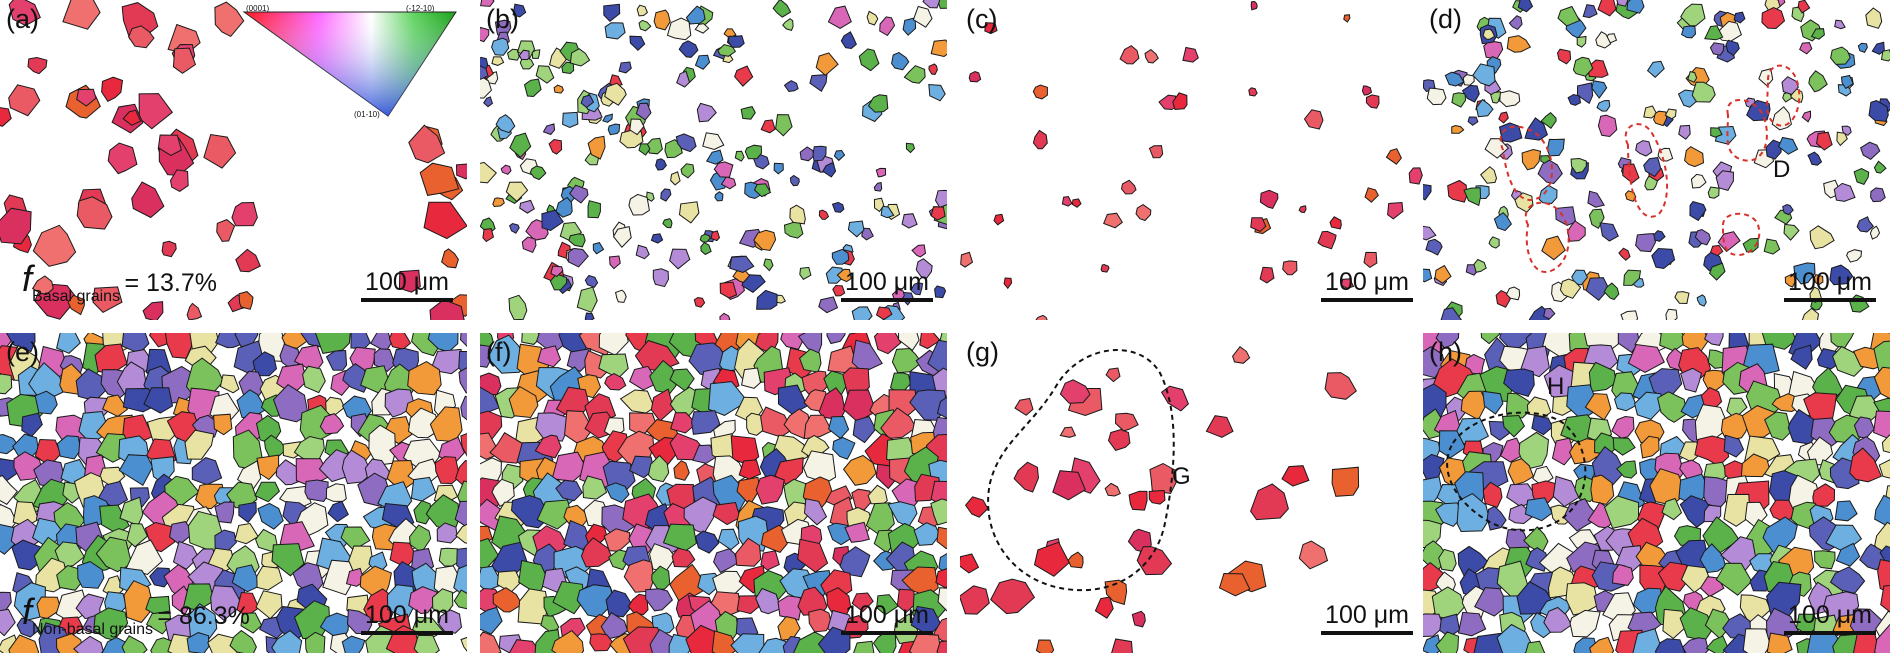 This screenshot has width=1890, height=656. I want to click on ipf-color-key: (0001) (-12-10) (01-10), so click(351, 63).